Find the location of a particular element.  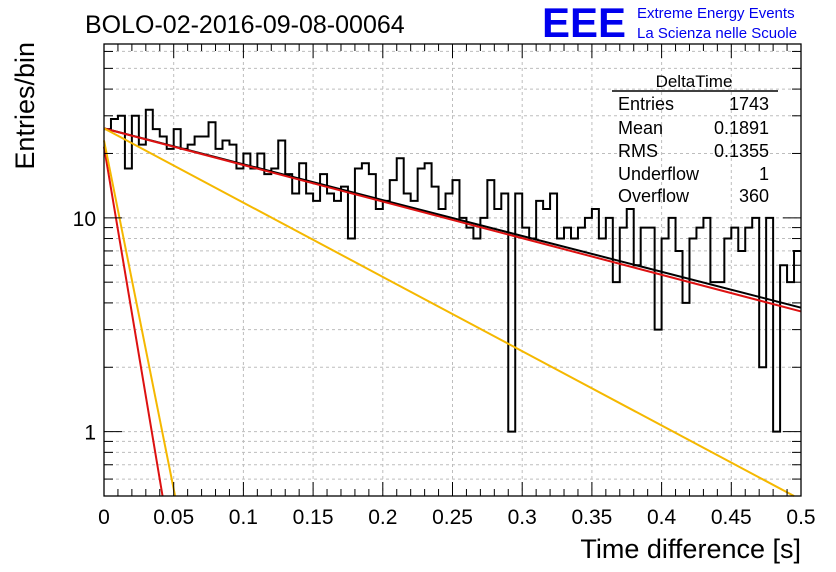

stats-value-rms: 0.1355 is located at coordinates (741, 151).